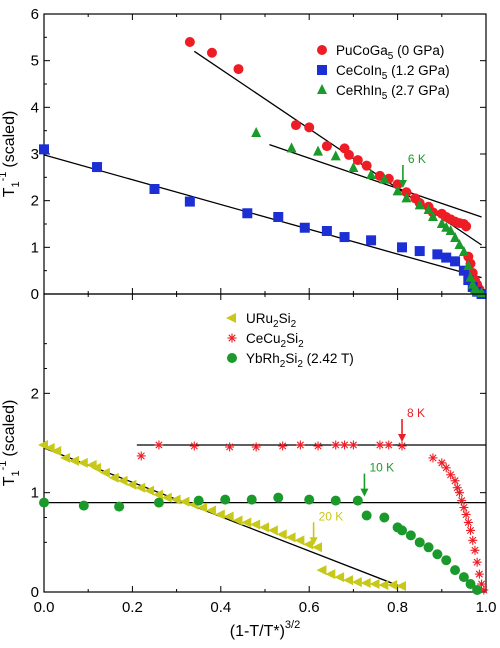  I want to click on legend-label-name: PuCoGa, so click(362, 50).